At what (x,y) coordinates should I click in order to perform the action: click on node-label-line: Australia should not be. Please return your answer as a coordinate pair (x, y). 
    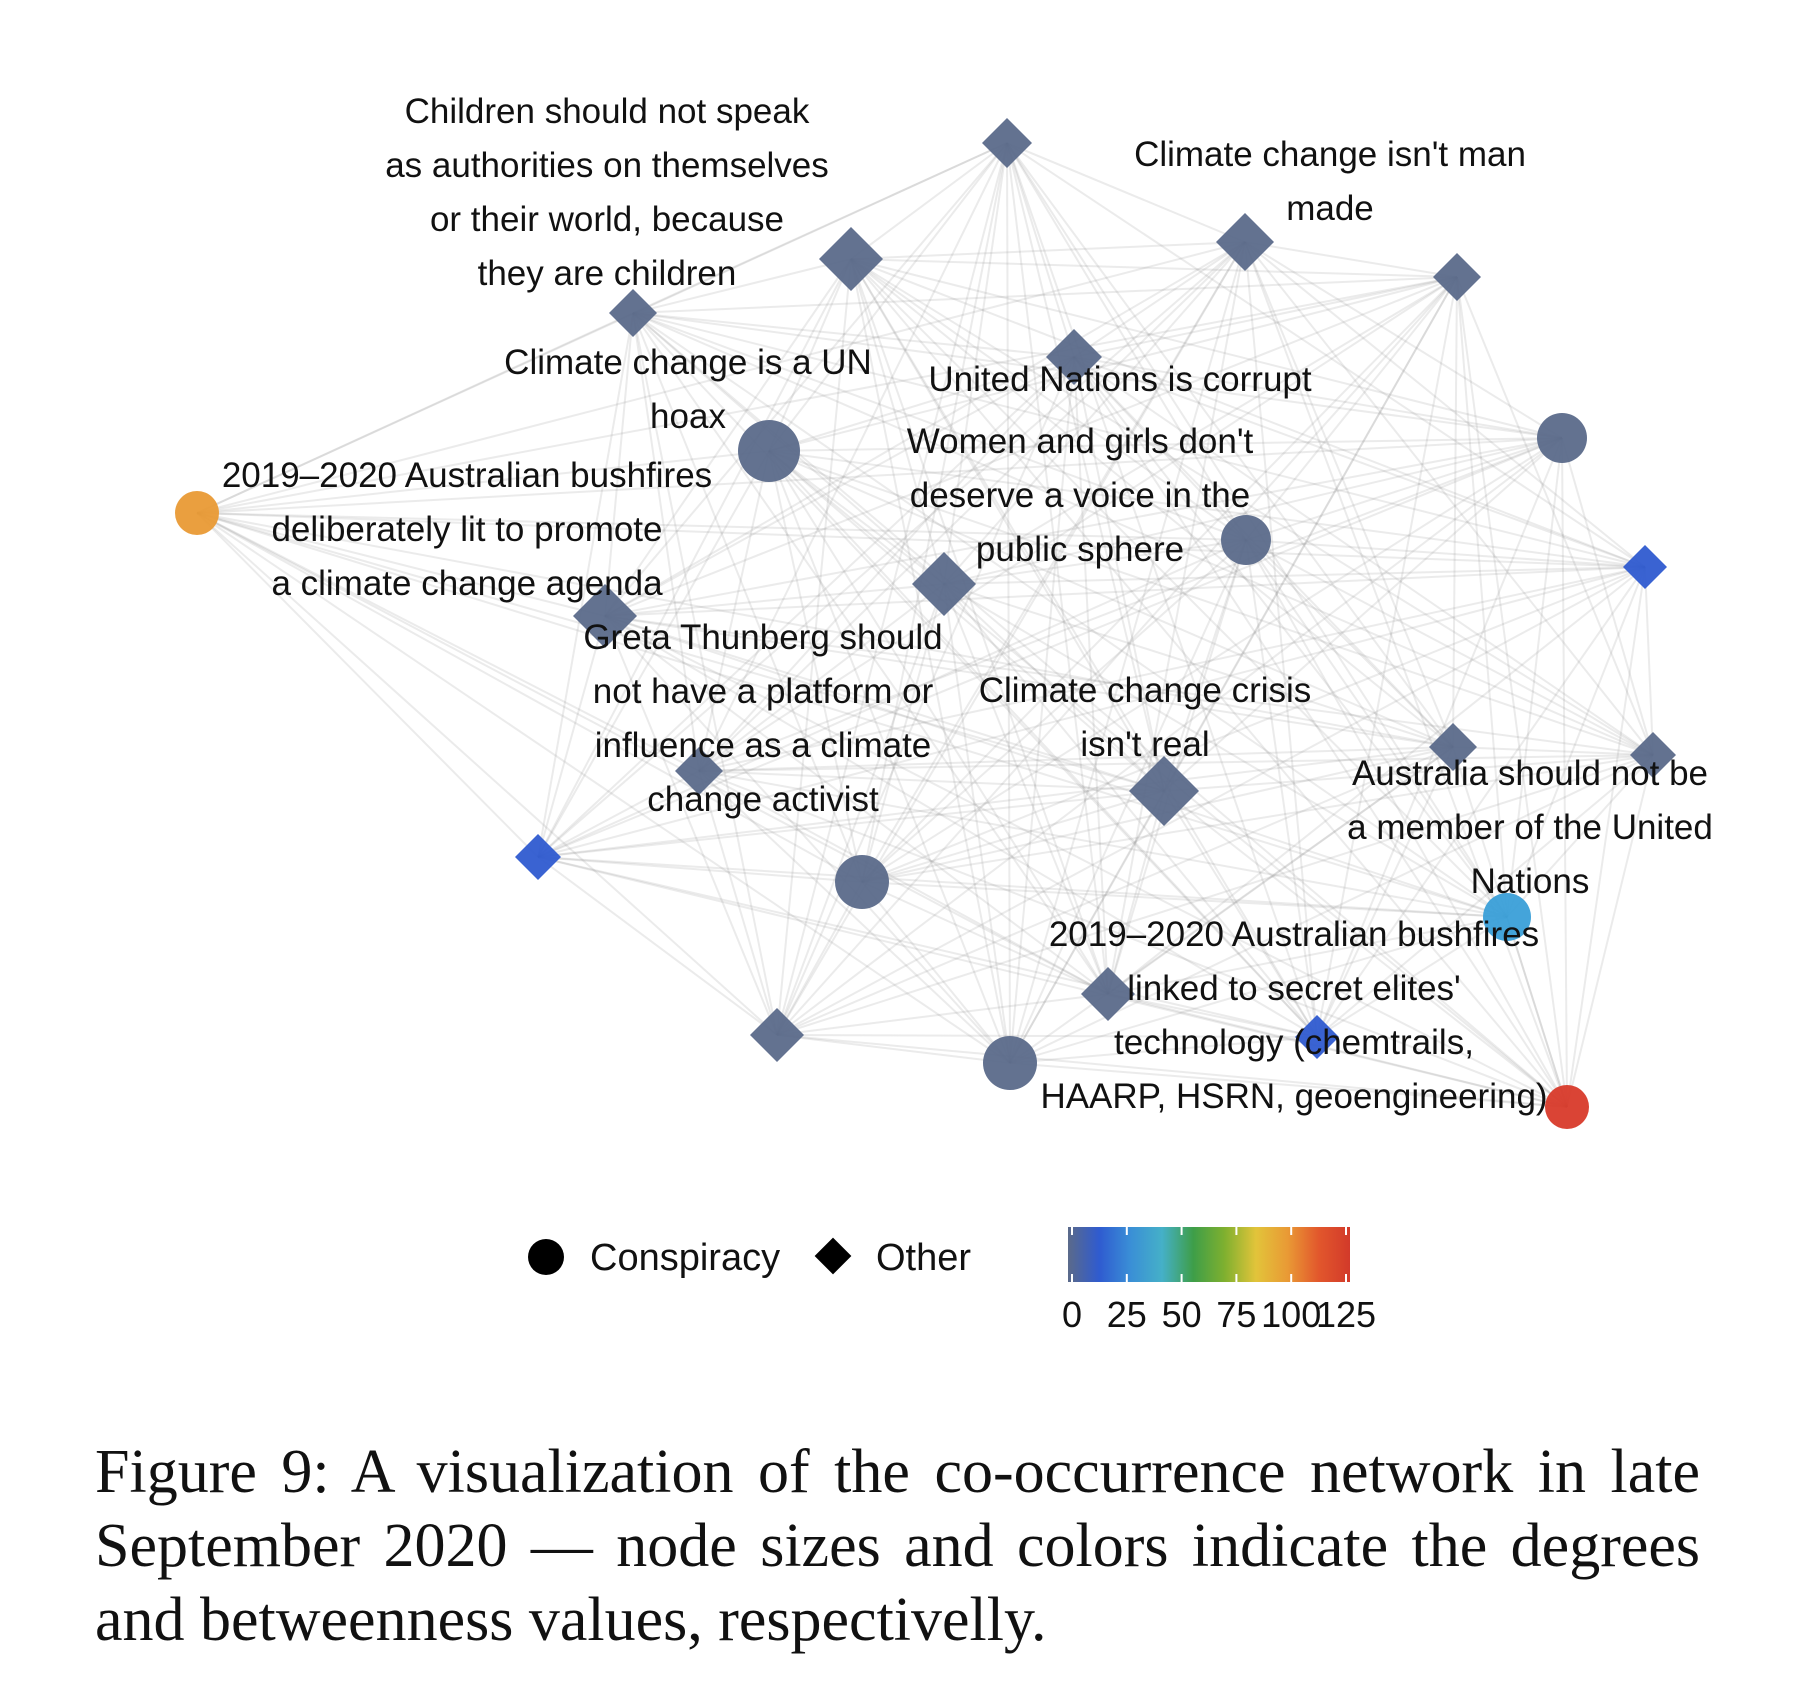
    Looking at the image, I should click on (1530, 773).